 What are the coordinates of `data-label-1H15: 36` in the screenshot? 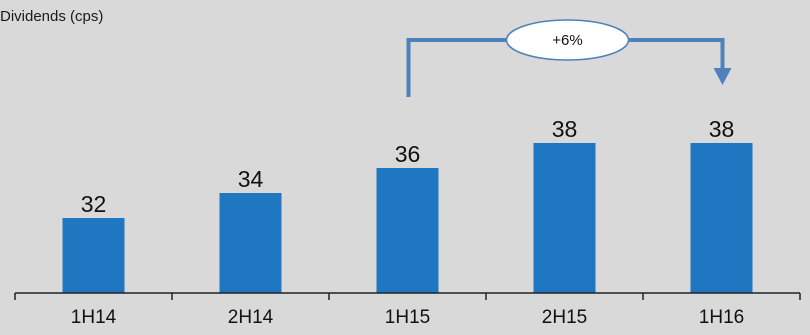 It's located at (408, 154).